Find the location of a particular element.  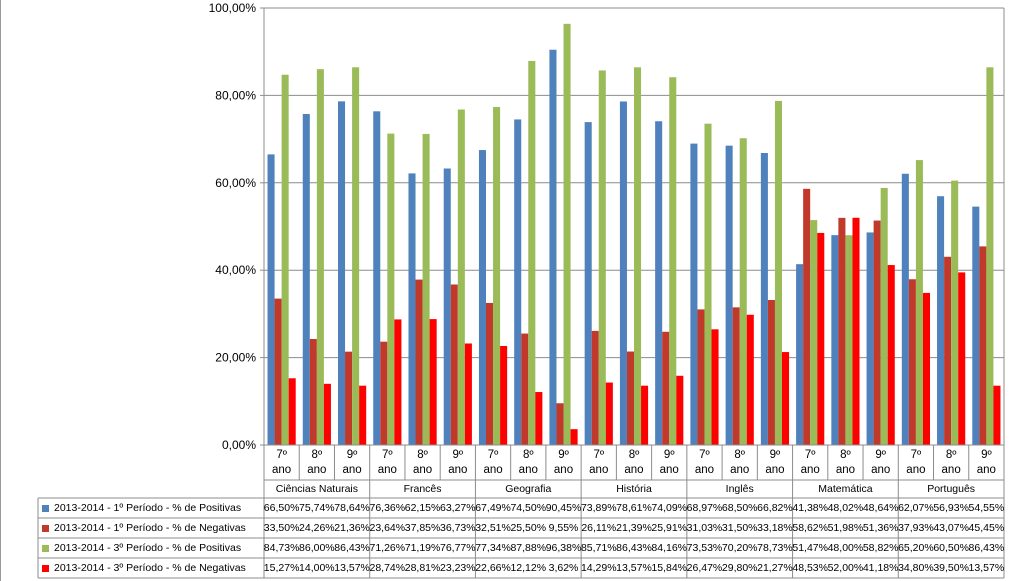

value-label: 41,38% is located at coordinates (810, 508).